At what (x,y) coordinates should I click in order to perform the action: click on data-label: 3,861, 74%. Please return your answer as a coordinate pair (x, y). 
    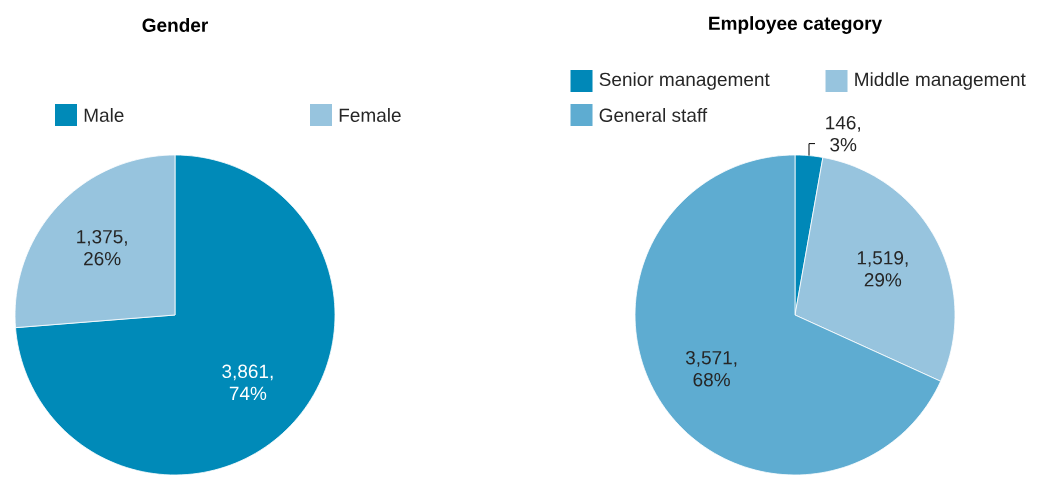
    Looking at the image, I should click on (247, 382).